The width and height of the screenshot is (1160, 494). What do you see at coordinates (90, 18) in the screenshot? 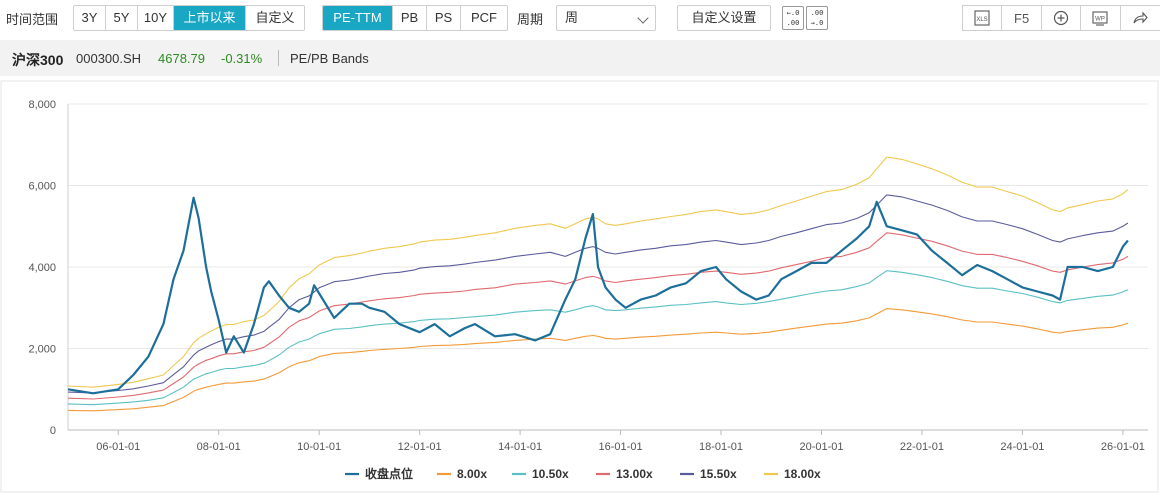
I see `range-3y-button: 3Y` at bounding box center [90, 18].